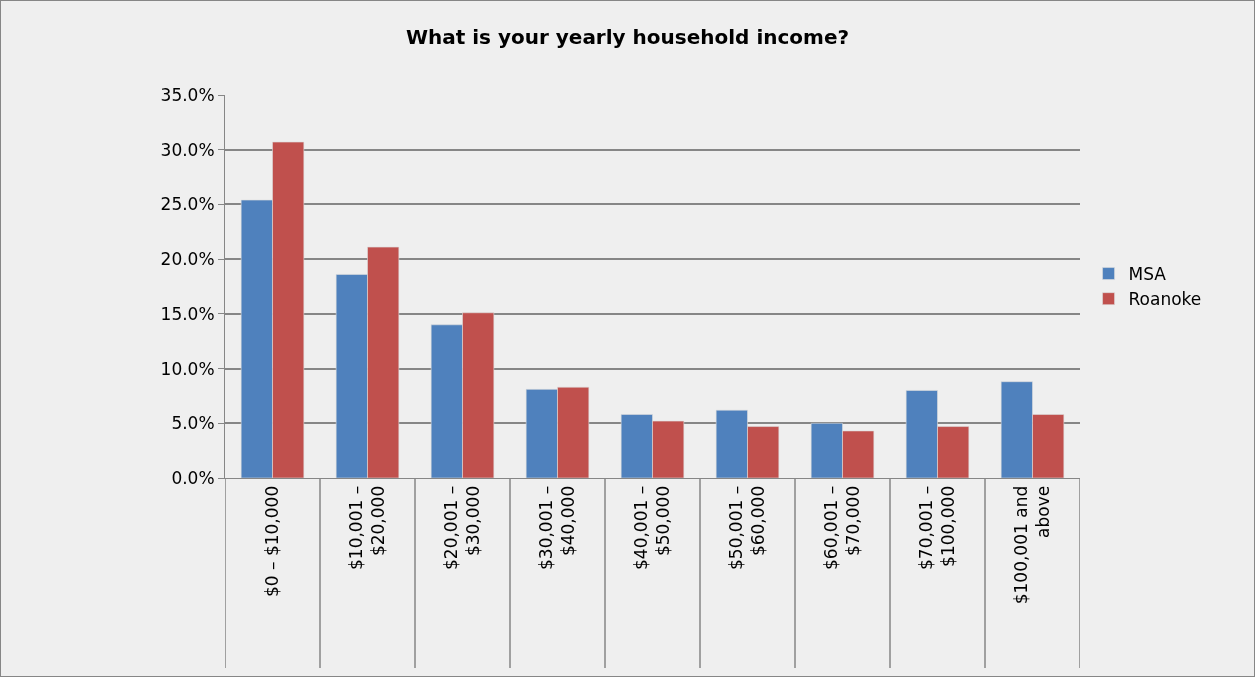 The image size is (1255, 677). I want to click on legend-label: MSA, so click(1147, 274).